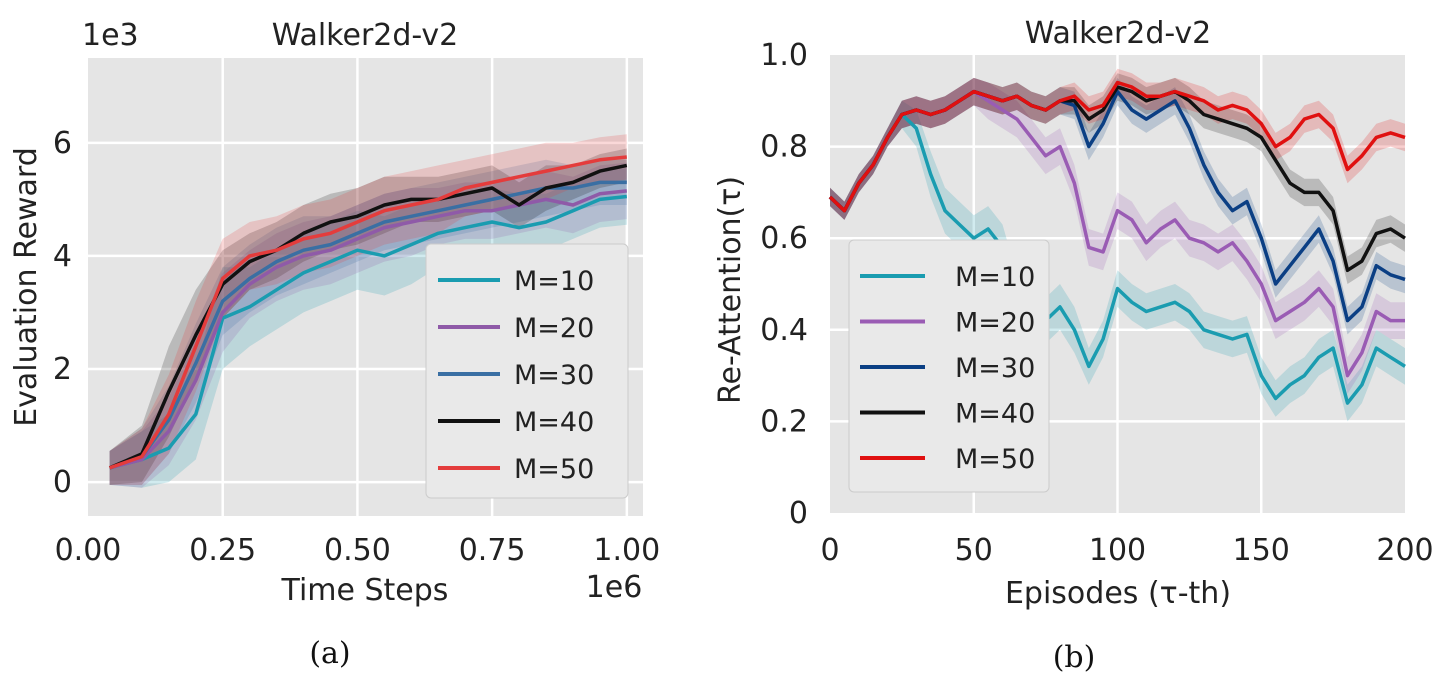 The height and width of the screenshot is (679, 1439). What do you see at coordinates (829, 550) in the screenshot?
I see `chart-b-x-tick-label: 0` at bounding box center [829, 550].